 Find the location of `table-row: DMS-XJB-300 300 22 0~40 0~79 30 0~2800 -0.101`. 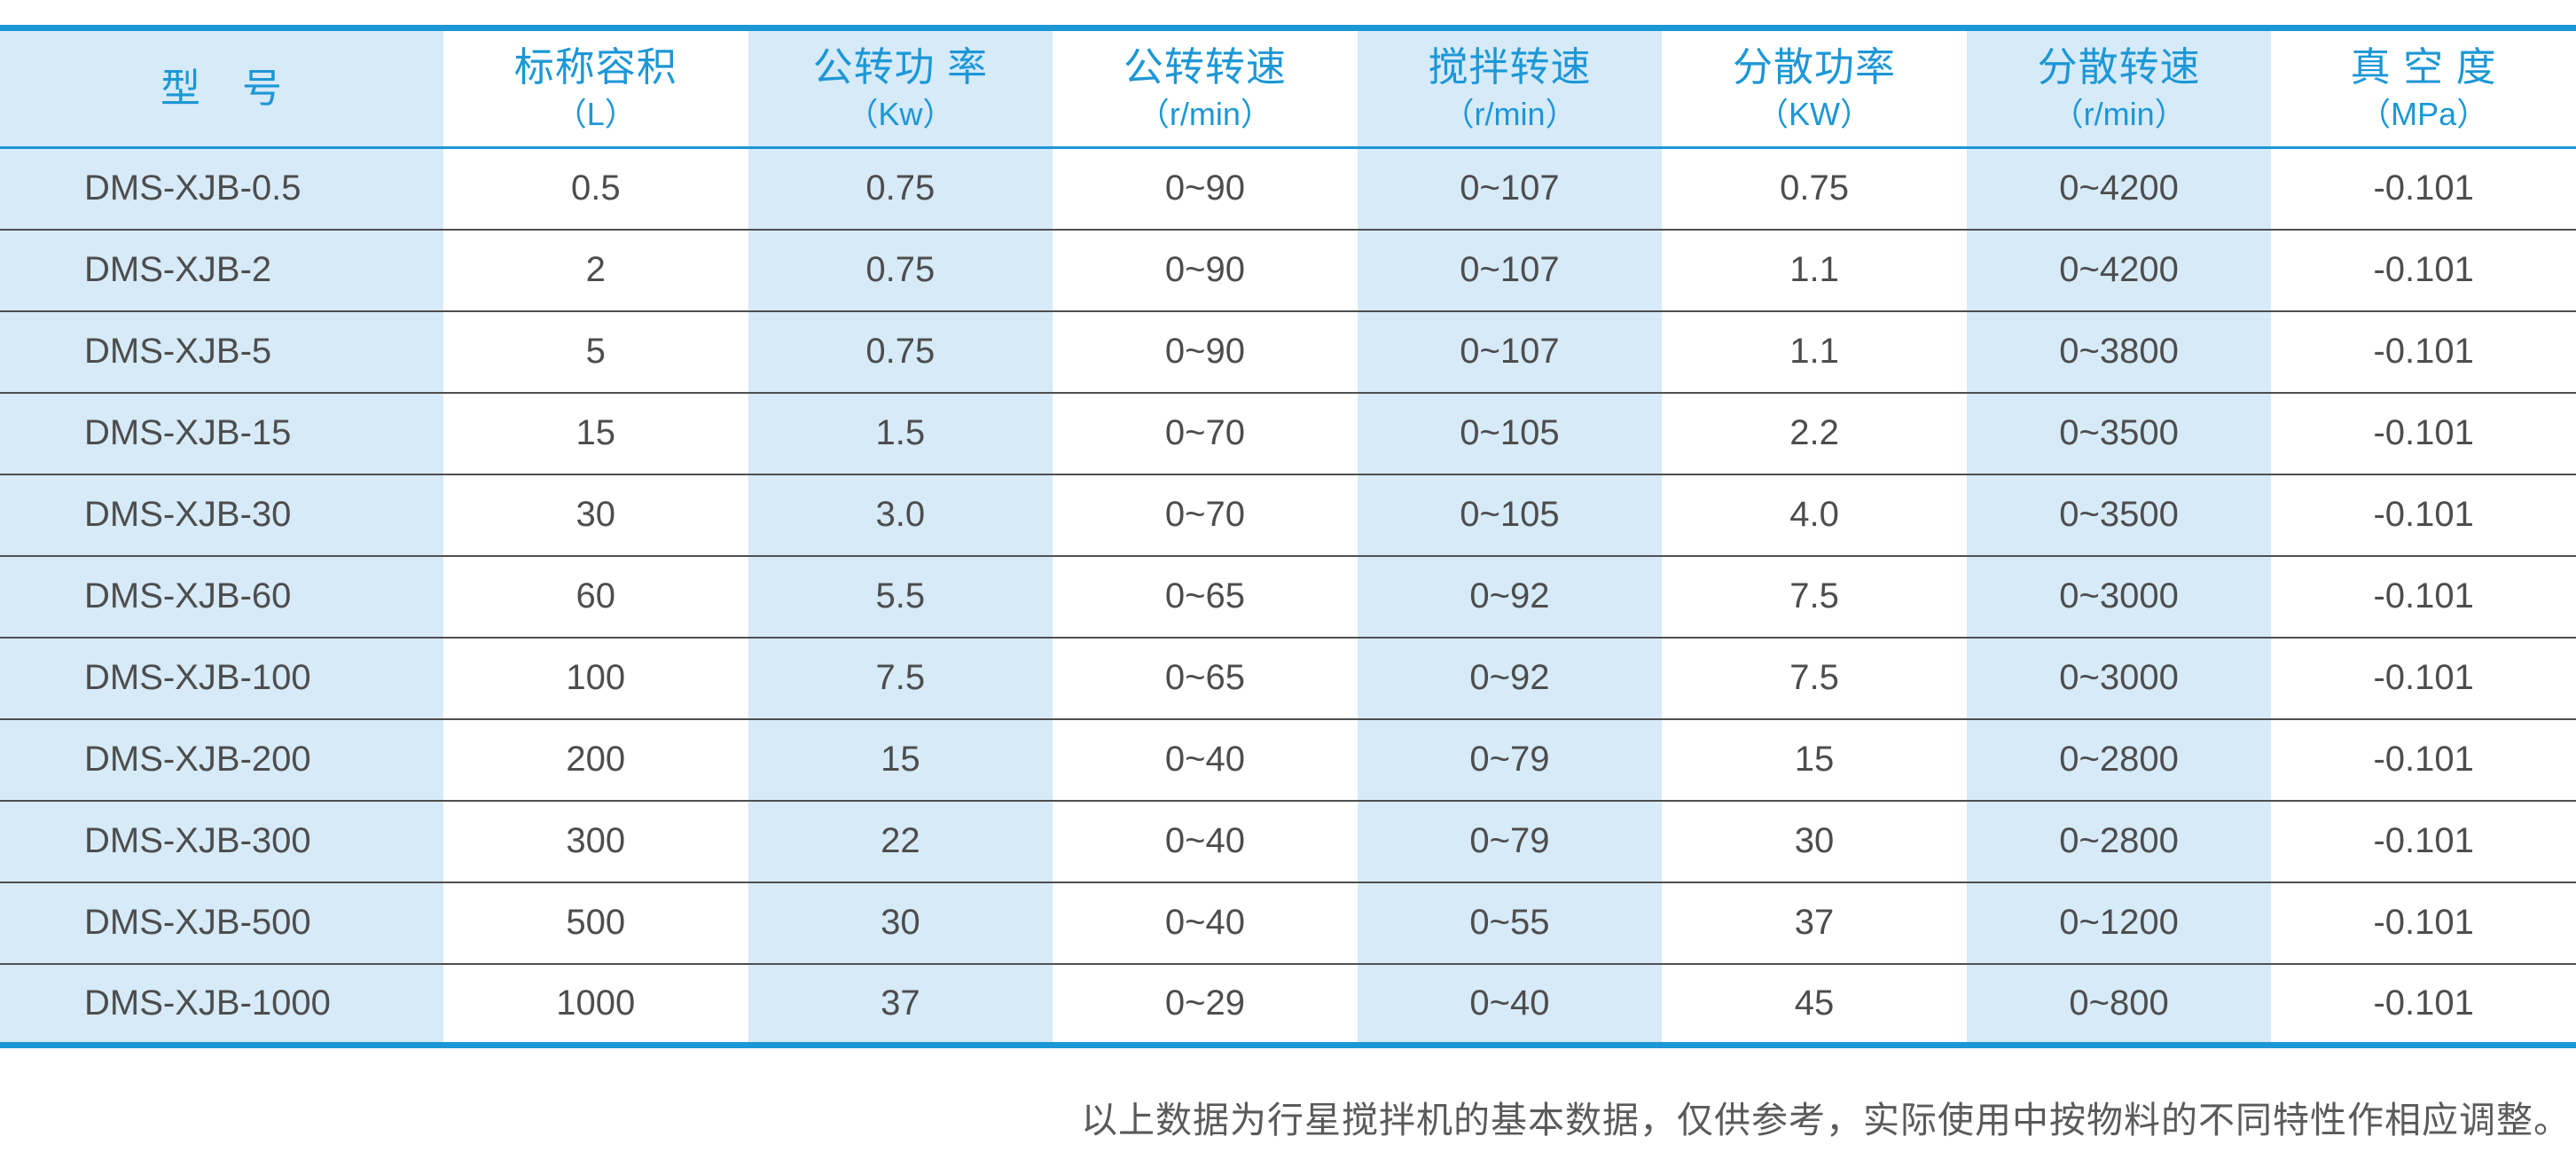

table-row: DMS-XJB-300 300 22 0~40 0~79 30 0~2800 -0.101 is located at coordinates (1288, 842).